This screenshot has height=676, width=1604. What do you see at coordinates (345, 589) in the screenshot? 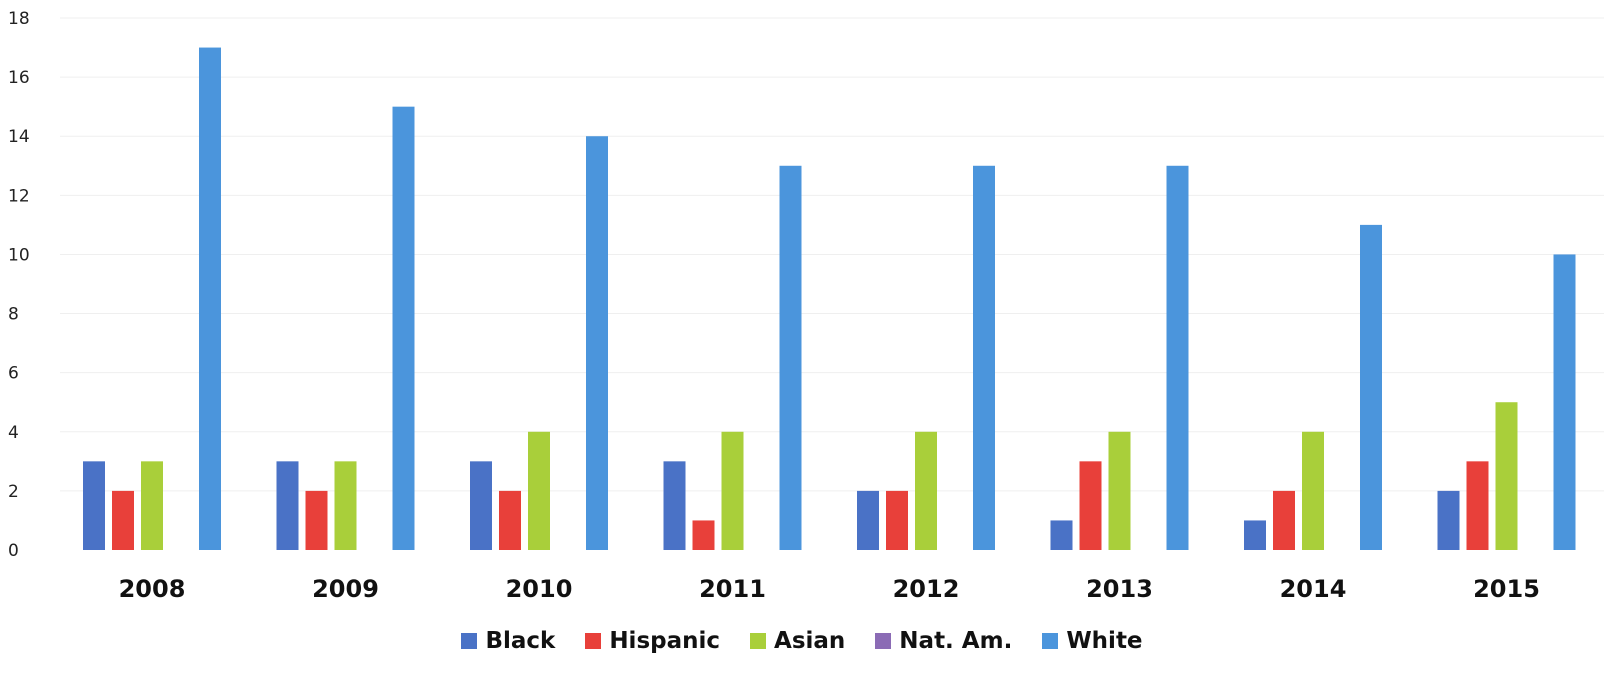
I see `x-category-label: 2009` at bounding box center [345, 589].